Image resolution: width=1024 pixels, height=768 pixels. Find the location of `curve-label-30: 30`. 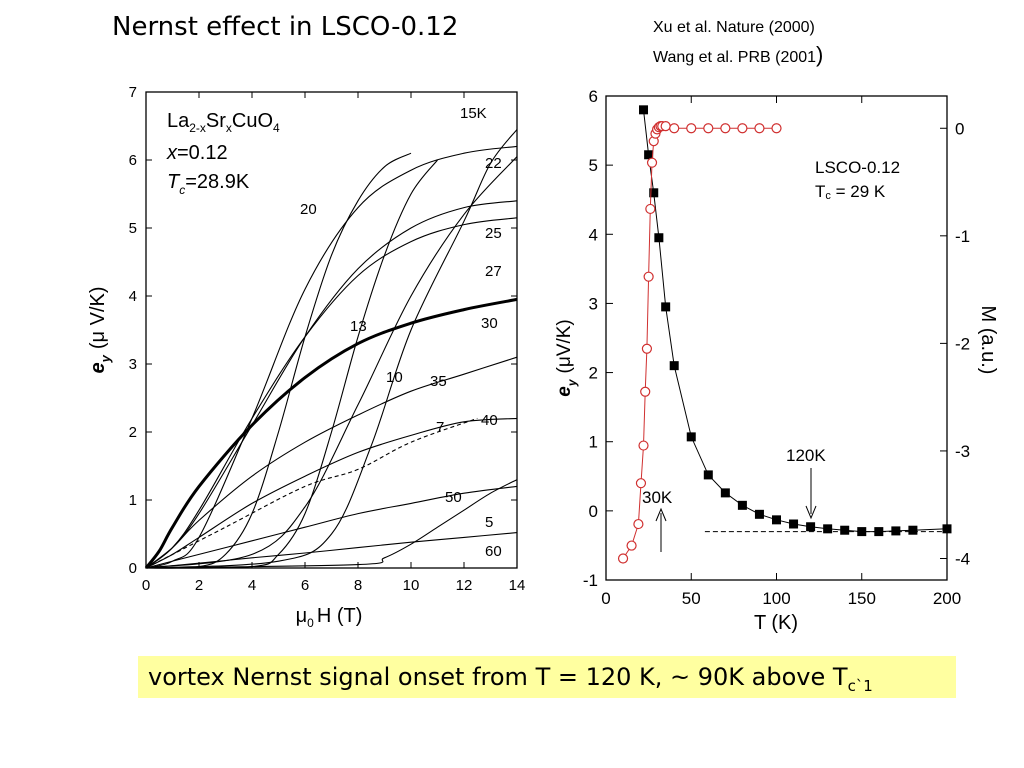

curve-label-30: 30 is located at coordinates (489, 323).